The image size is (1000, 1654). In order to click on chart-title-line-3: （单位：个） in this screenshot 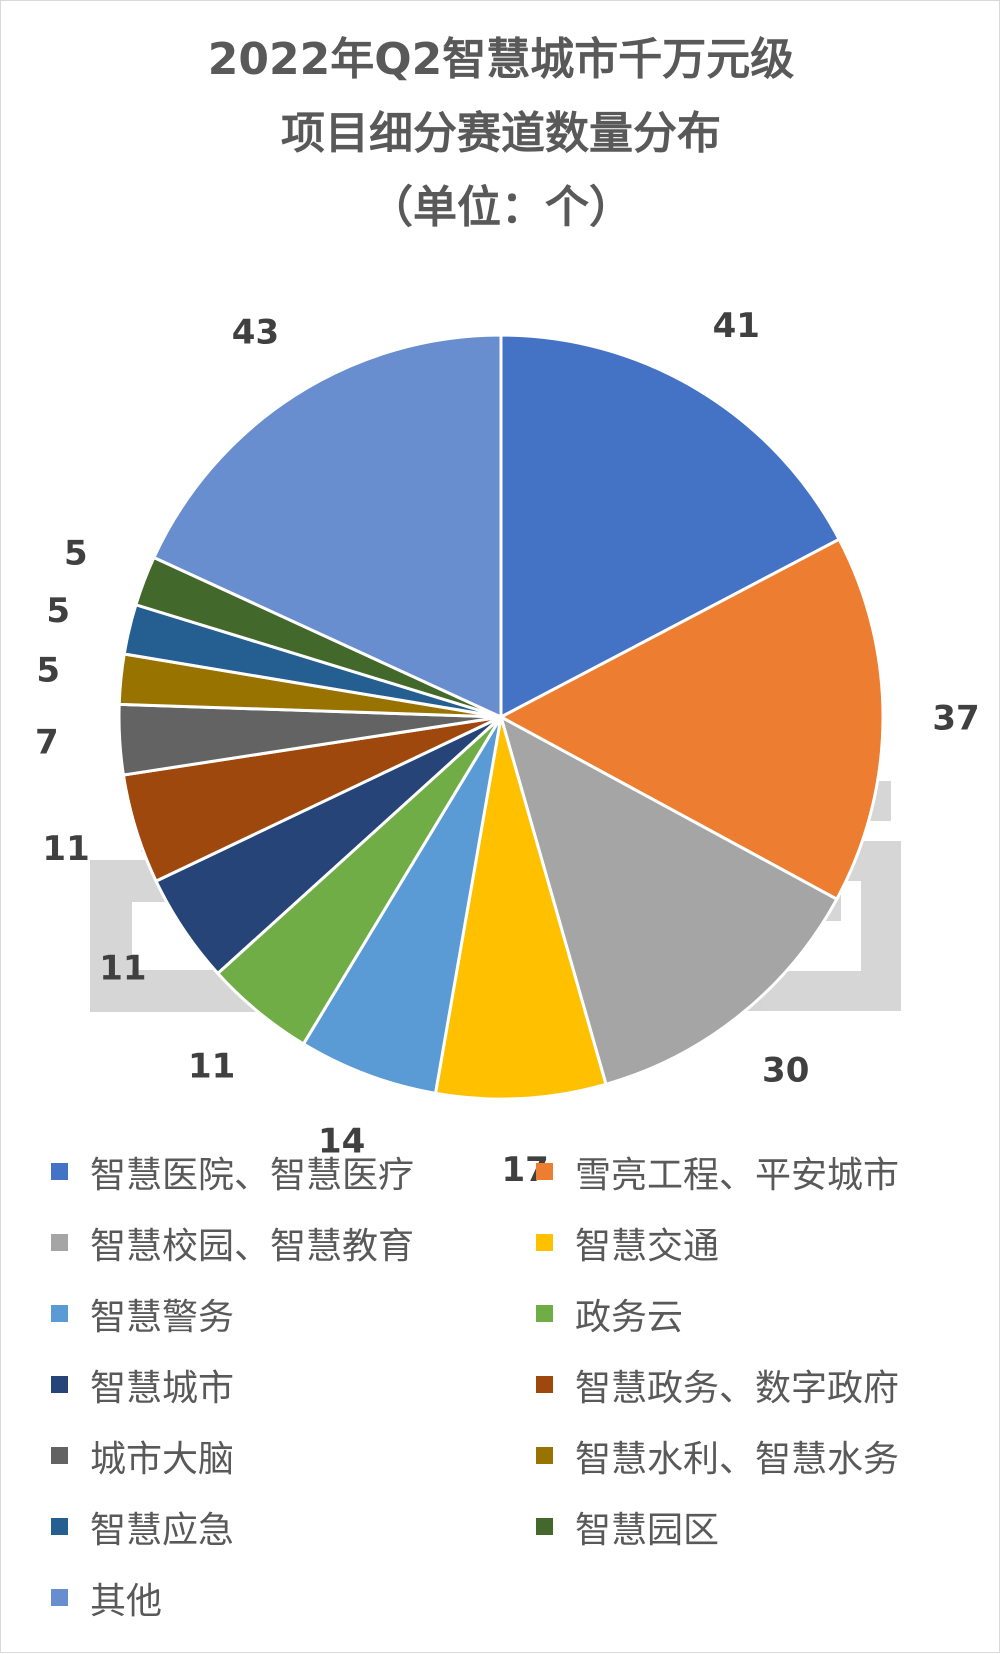, I will do `click(501, 207)`.